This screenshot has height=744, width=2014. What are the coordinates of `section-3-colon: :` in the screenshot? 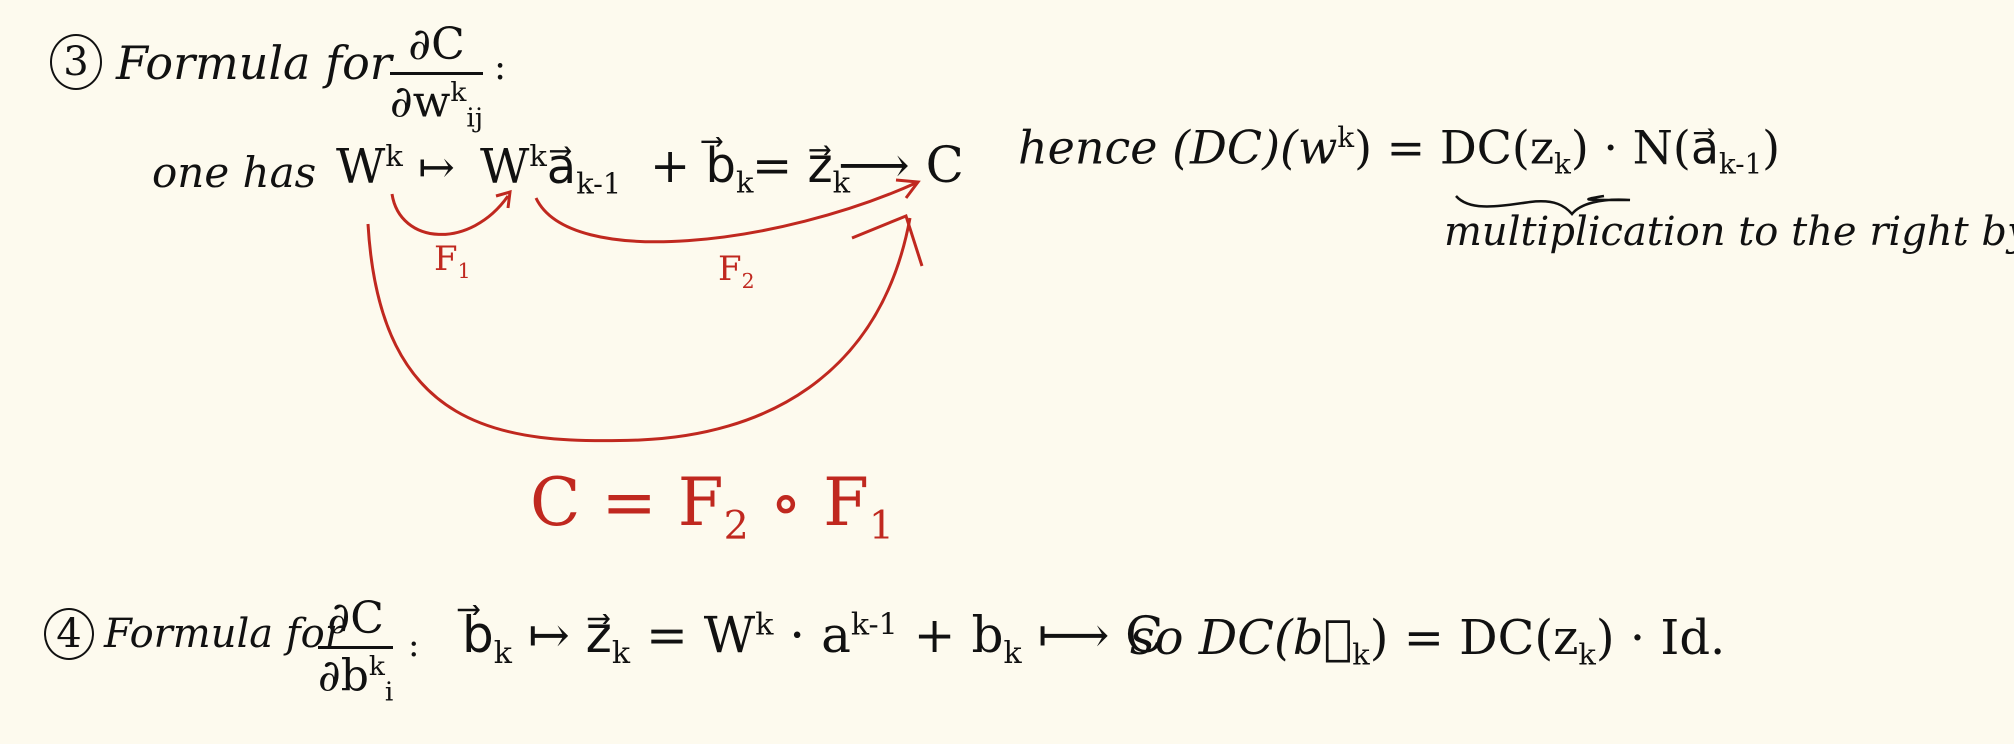 It's located at (500, 67).